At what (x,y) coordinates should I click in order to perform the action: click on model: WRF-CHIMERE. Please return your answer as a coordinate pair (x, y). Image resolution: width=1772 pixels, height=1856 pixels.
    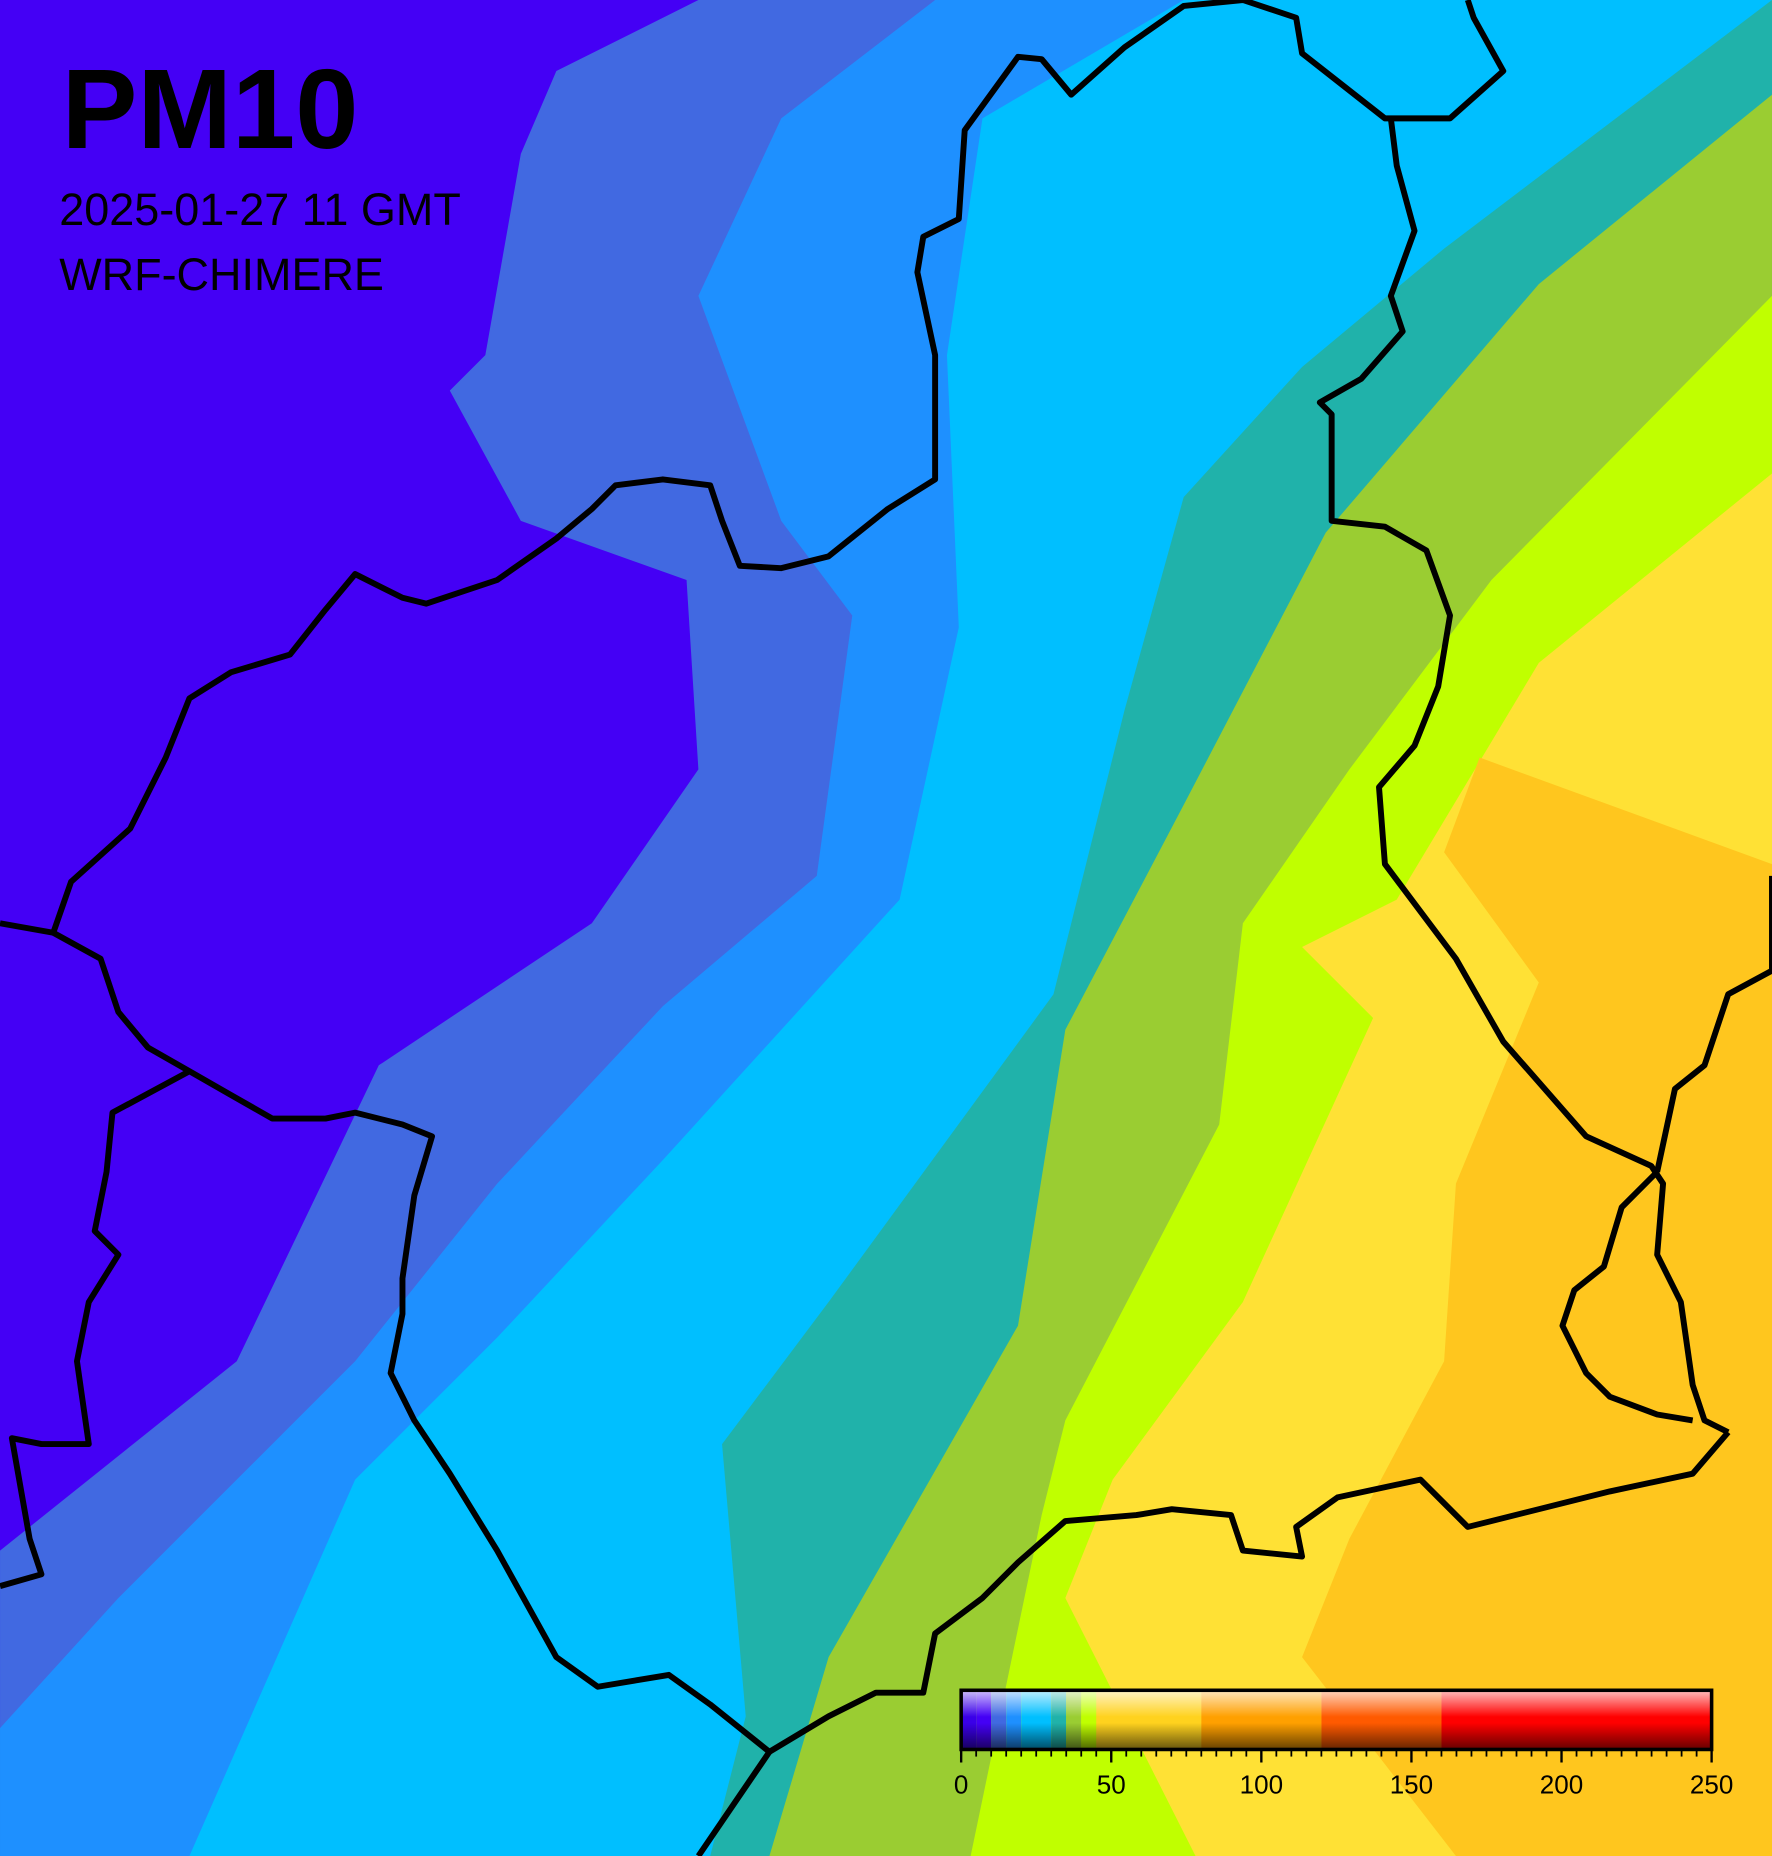
    Looking at the image, I should click on (221, 274).